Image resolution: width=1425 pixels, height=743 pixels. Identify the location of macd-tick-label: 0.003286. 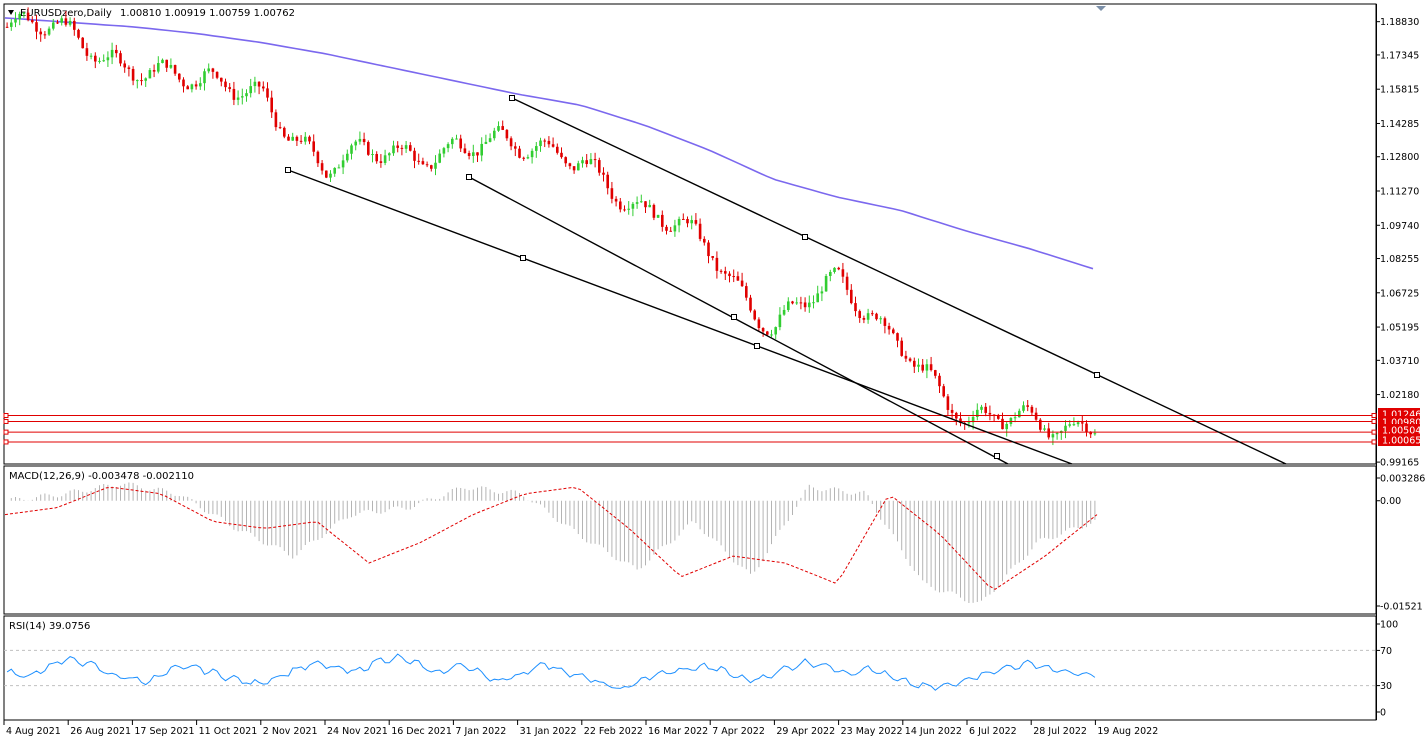
(1402, 479).